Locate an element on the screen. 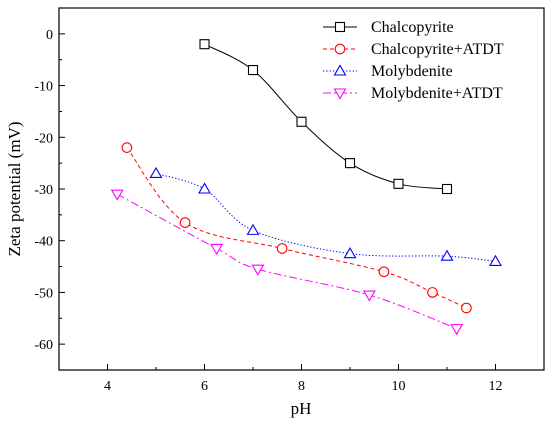 Image resolution: width=550 pixels, height=422 pixels. x-tick-label: 8 is located at coordinates (301, 386).